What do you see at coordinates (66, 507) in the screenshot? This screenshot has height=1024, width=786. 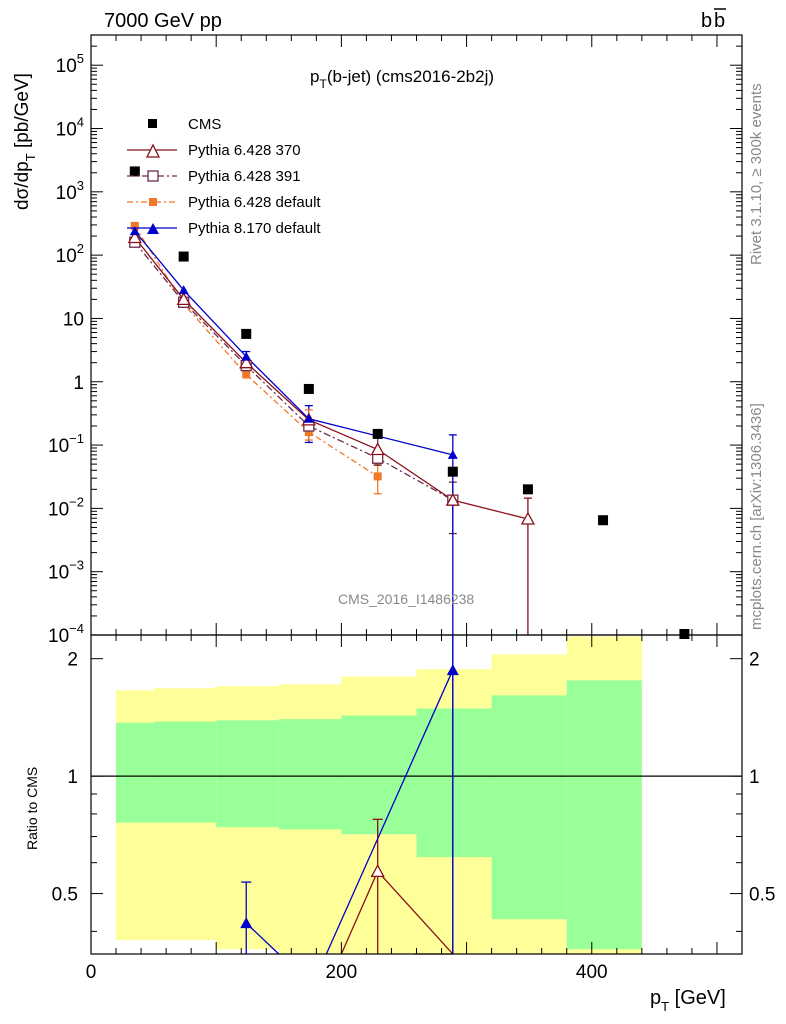 I see `y-tick-label: 10⁻²` at bounding box center [66, 507].